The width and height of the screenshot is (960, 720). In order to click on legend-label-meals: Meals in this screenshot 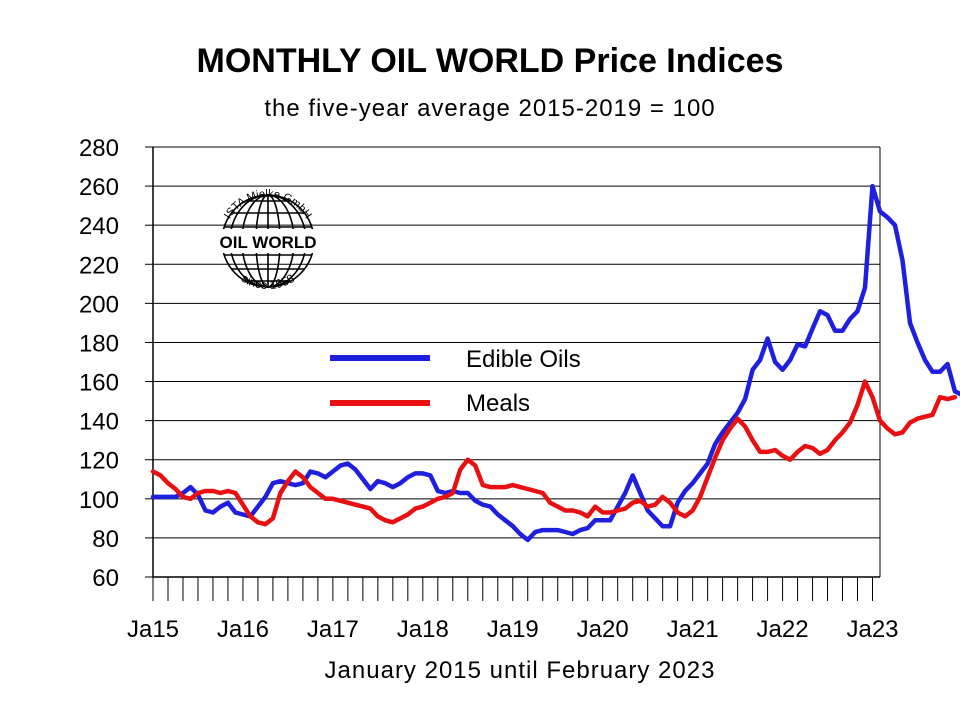, I will do `click(498, 403)`.